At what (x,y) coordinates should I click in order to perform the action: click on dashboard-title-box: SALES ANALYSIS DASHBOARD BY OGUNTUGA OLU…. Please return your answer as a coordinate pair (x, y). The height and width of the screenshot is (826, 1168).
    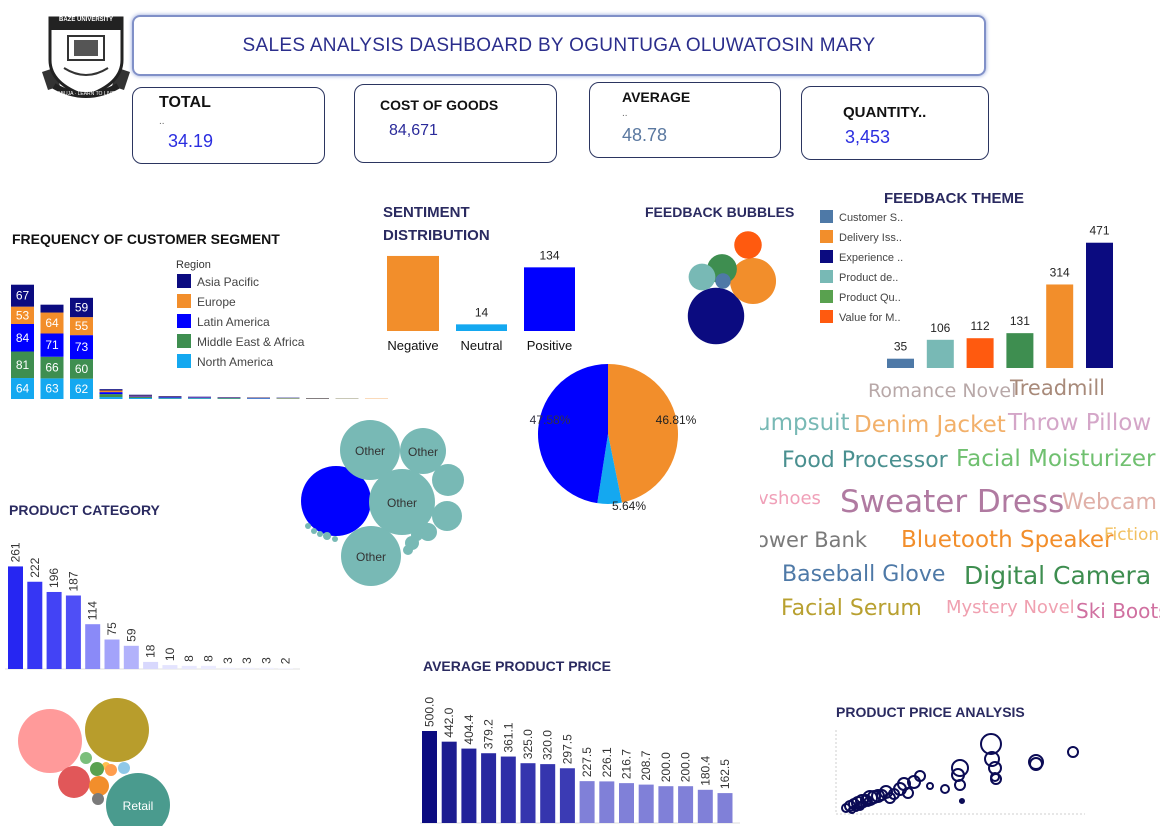
    Looking at the image, I should click on (559, 45).